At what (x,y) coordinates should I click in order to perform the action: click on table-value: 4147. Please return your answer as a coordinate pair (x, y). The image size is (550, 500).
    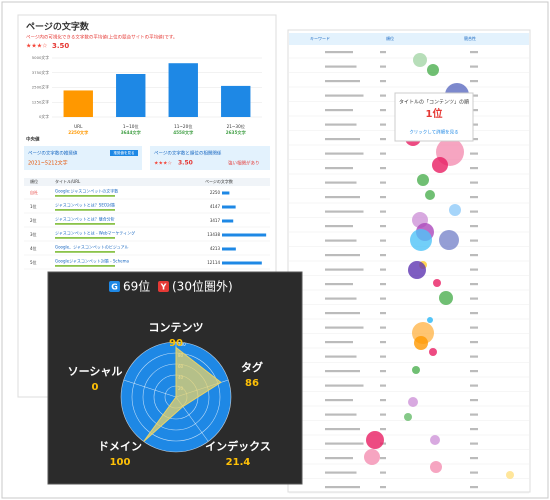
    Looking at the image, I should click on (215, 206).